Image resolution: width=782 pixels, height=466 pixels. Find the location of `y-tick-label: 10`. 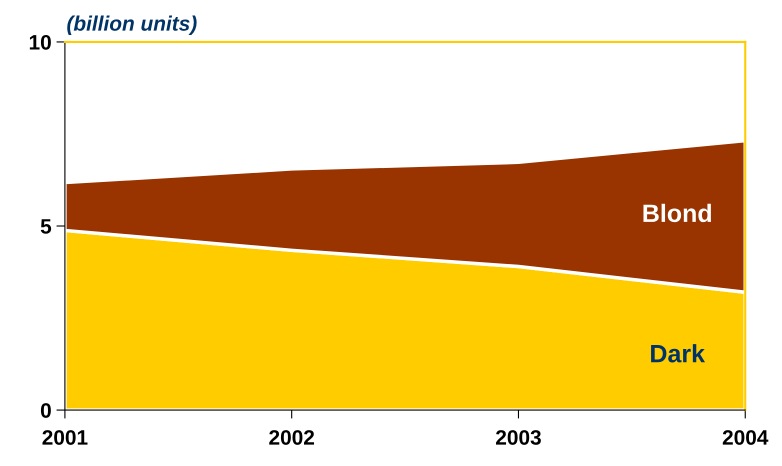

y-tick-label: 10 is located at coordinates (40, 42).